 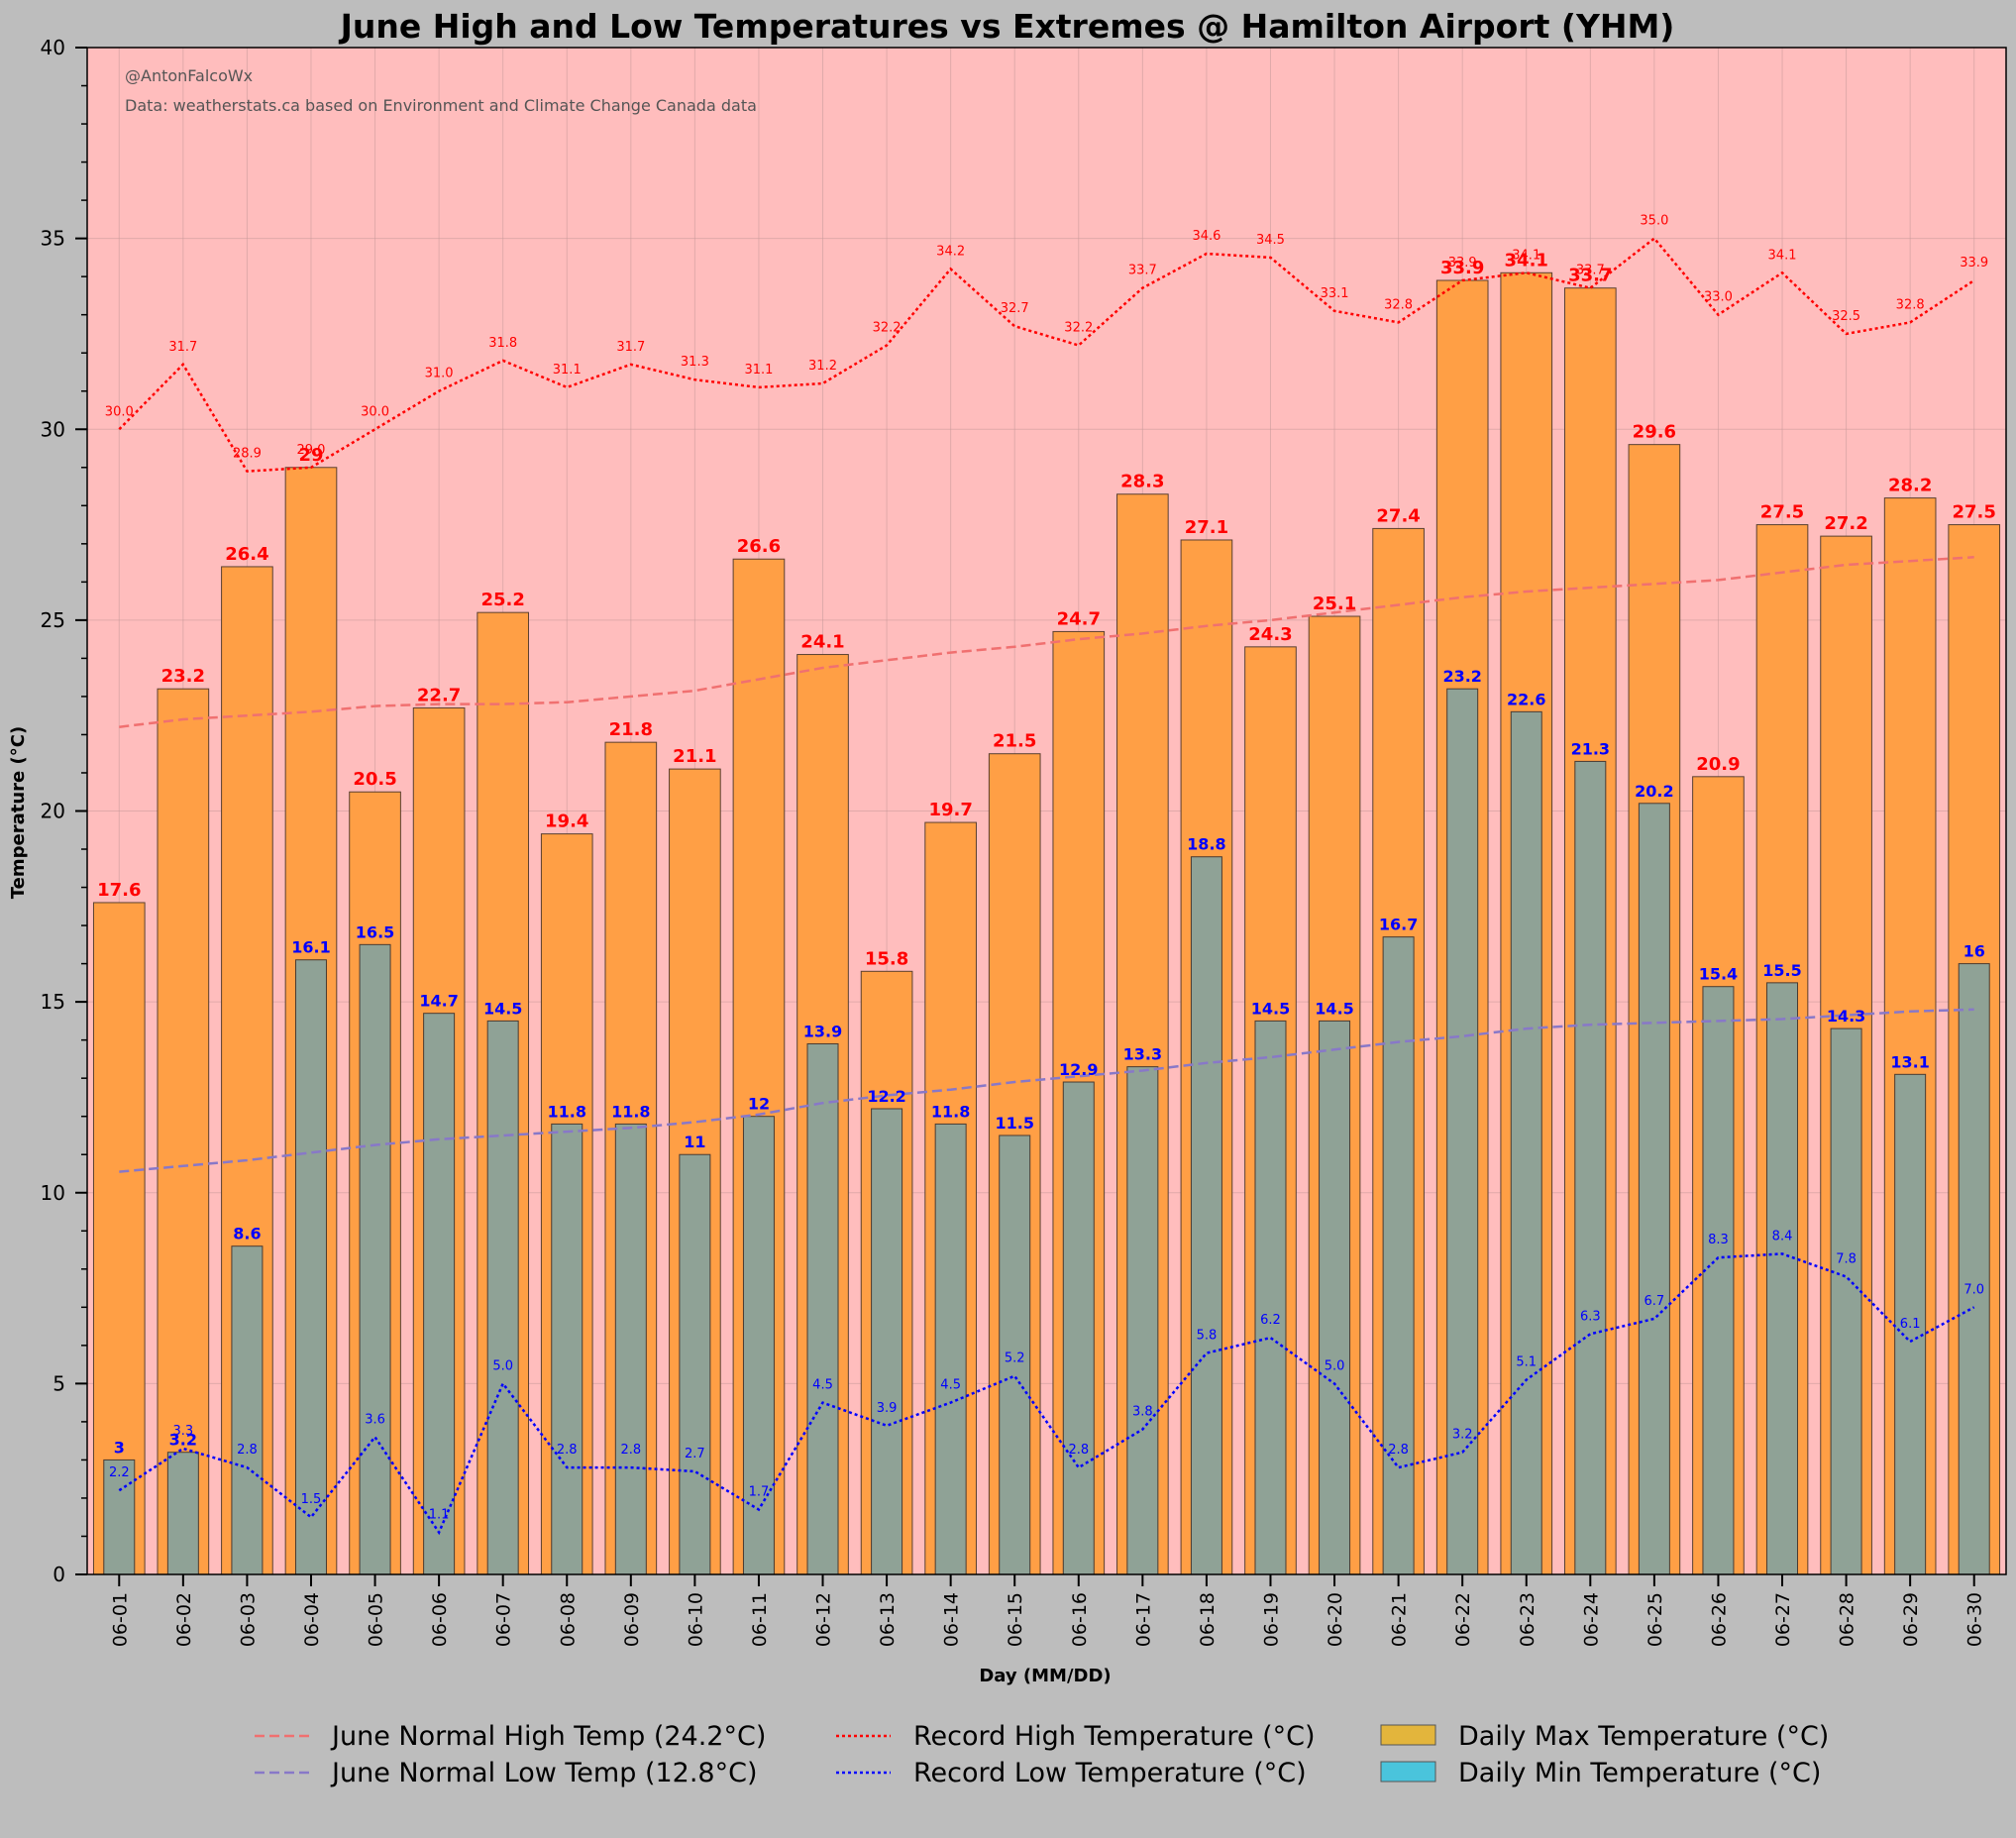 What do you see at coordinates (887, 958) in the screenshot?
I see `max-temp-label: 15.8` at bounding box center [887, 958].